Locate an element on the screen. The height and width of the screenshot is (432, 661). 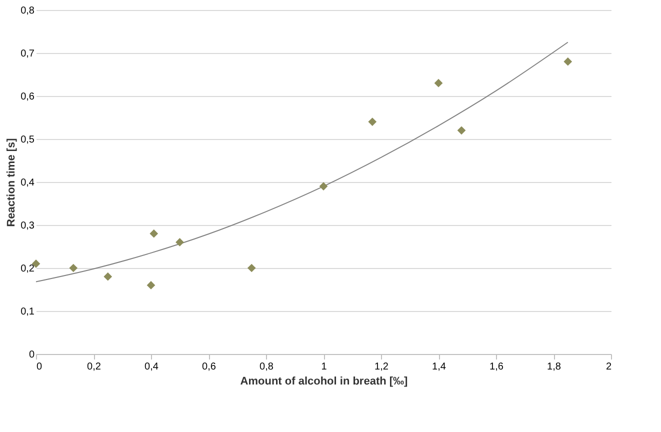
x-tick-label: 0 is located at coordinates (39, 367).